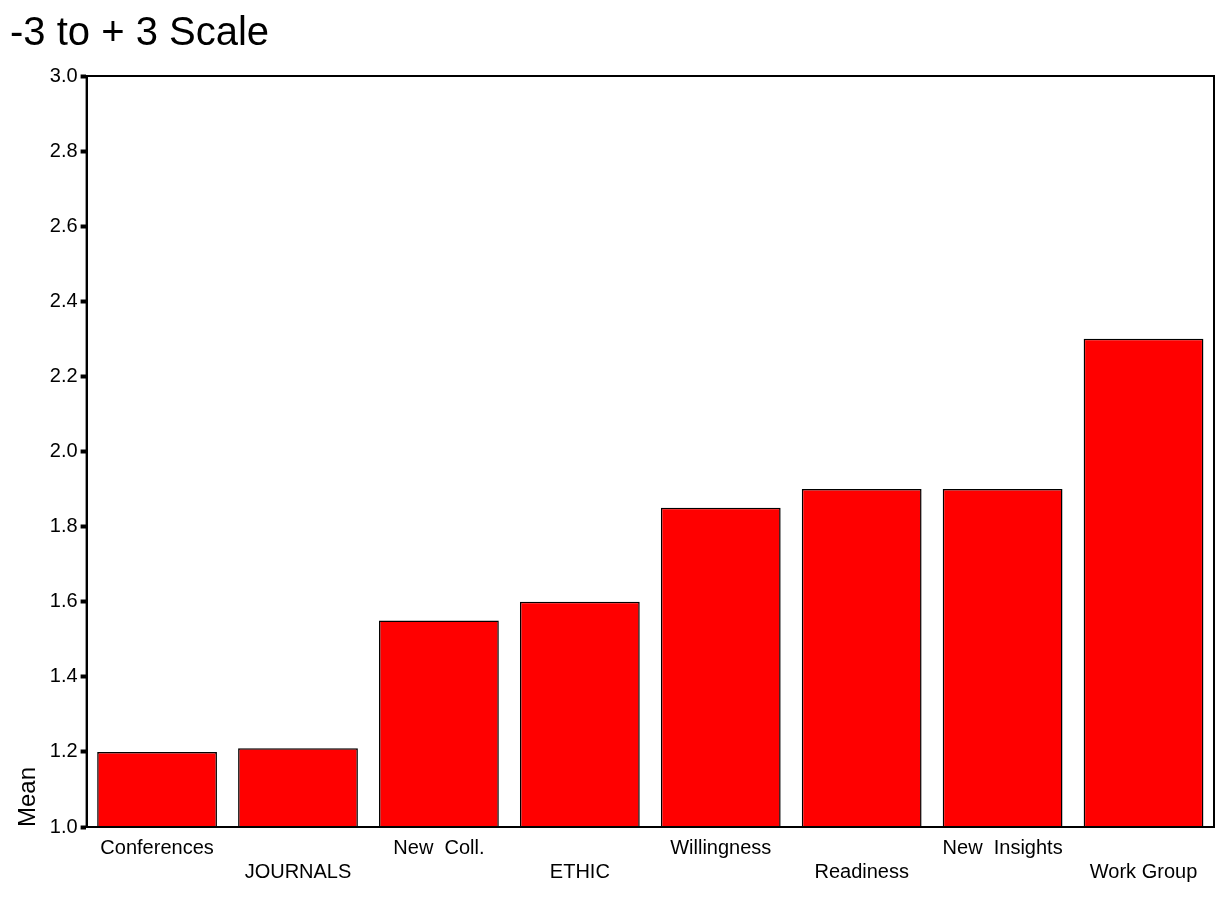  What do you see at coordinates (63, 600) in the screenshot?
I see `y-tick-label: 1.6` at bounding box center [63, 600].